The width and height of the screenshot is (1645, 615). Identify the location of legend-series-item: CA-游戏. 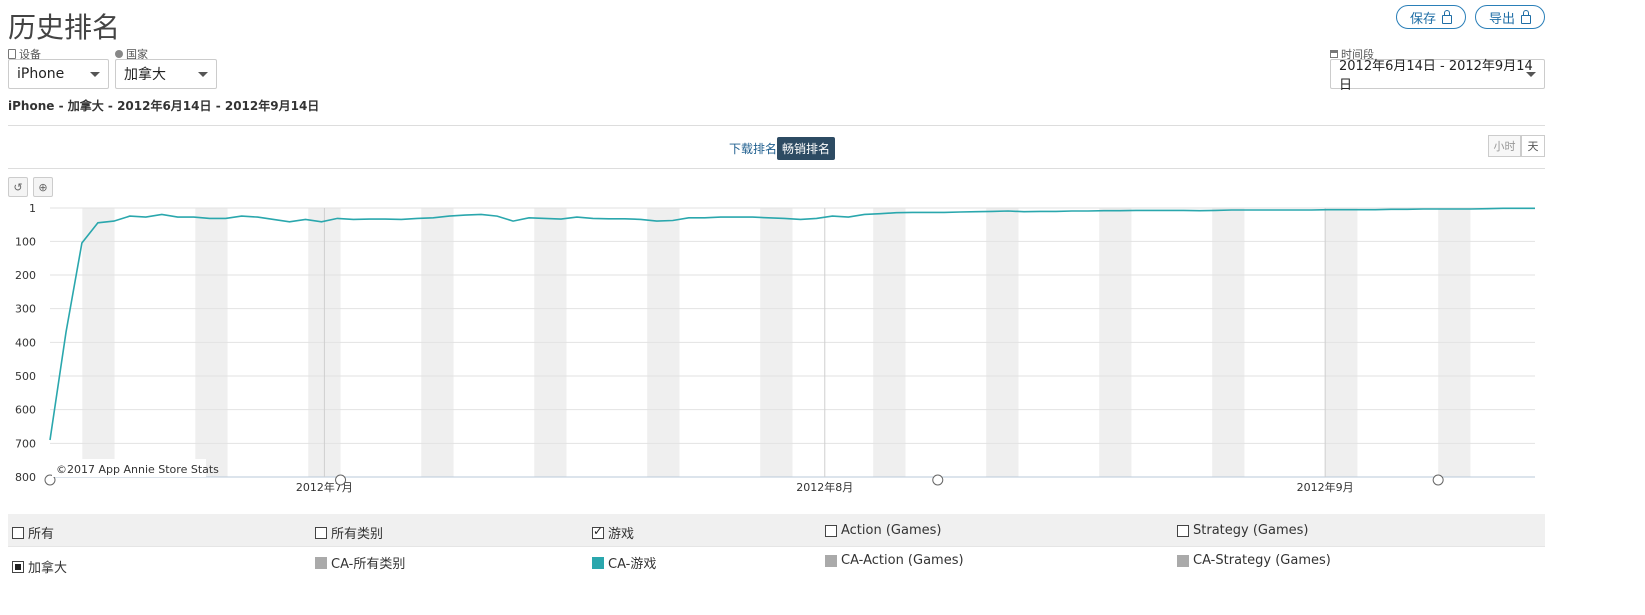
(624, 562).